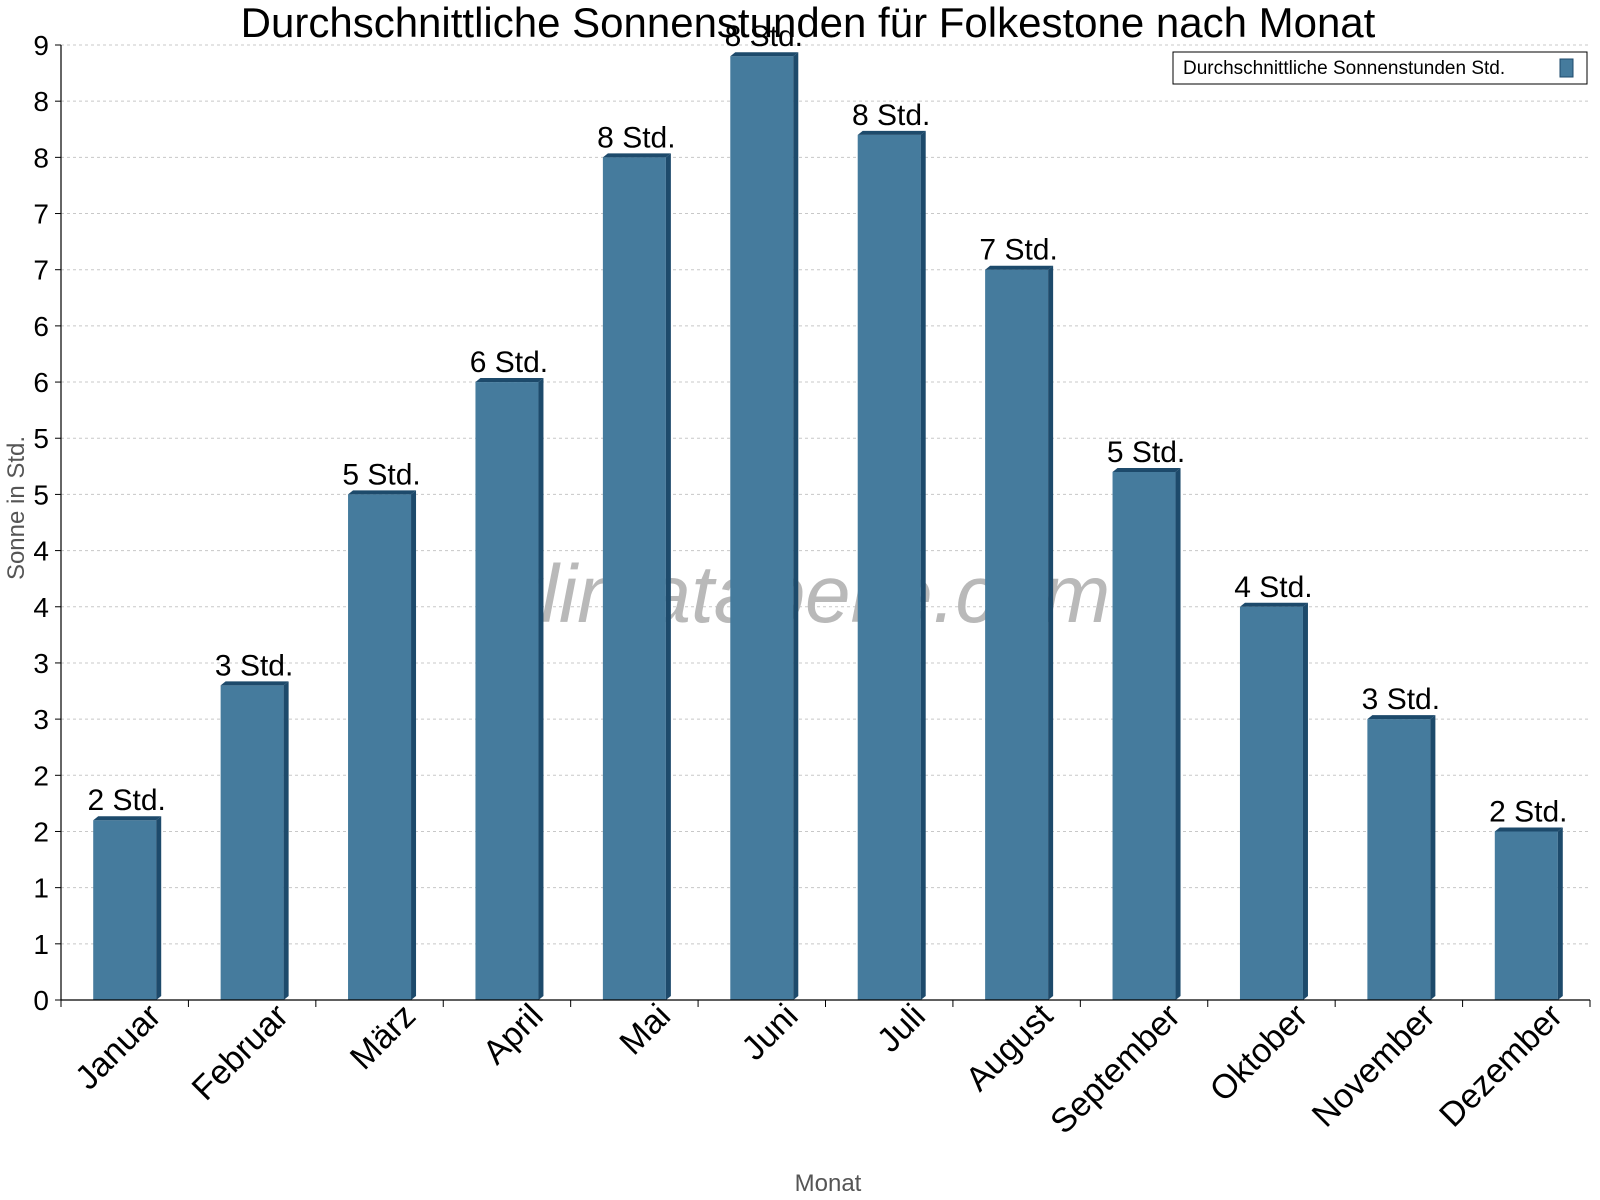 The height and width of the screenshot is (1200, 1600). What do you see at coordinates (1566, 68) in the screenshot?
I see `legend-swatch` at bounding box center [1566, 68].